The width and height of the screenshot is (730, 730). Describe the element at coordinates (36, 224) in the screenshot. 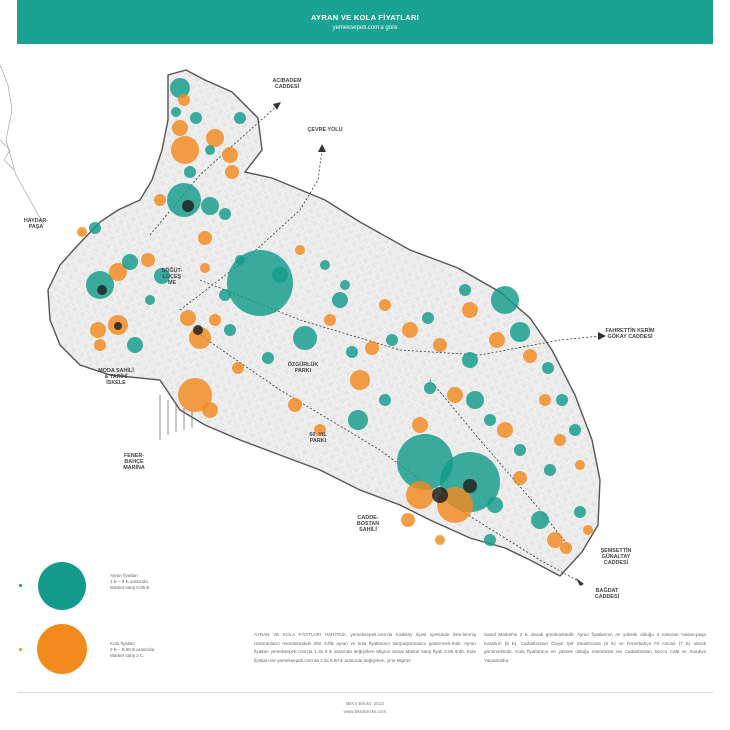

I see `label-haydarpasa: HAYDAR- PAŞA` at that location.